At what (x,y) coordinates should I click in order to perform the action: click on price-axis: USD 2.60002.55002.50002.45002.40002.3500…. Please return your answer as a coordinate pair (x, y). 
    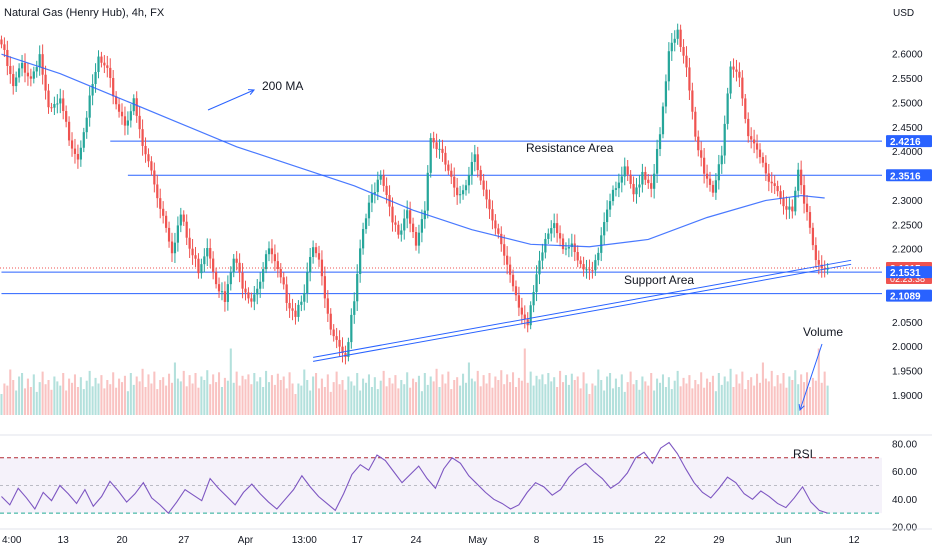
    Looking at the image, I should click on (909, 205).